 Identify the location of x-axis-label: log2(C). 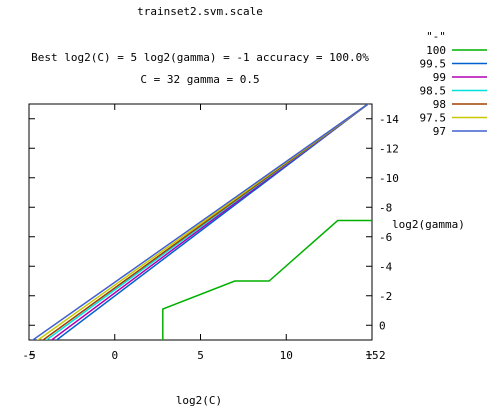
(199, 400).